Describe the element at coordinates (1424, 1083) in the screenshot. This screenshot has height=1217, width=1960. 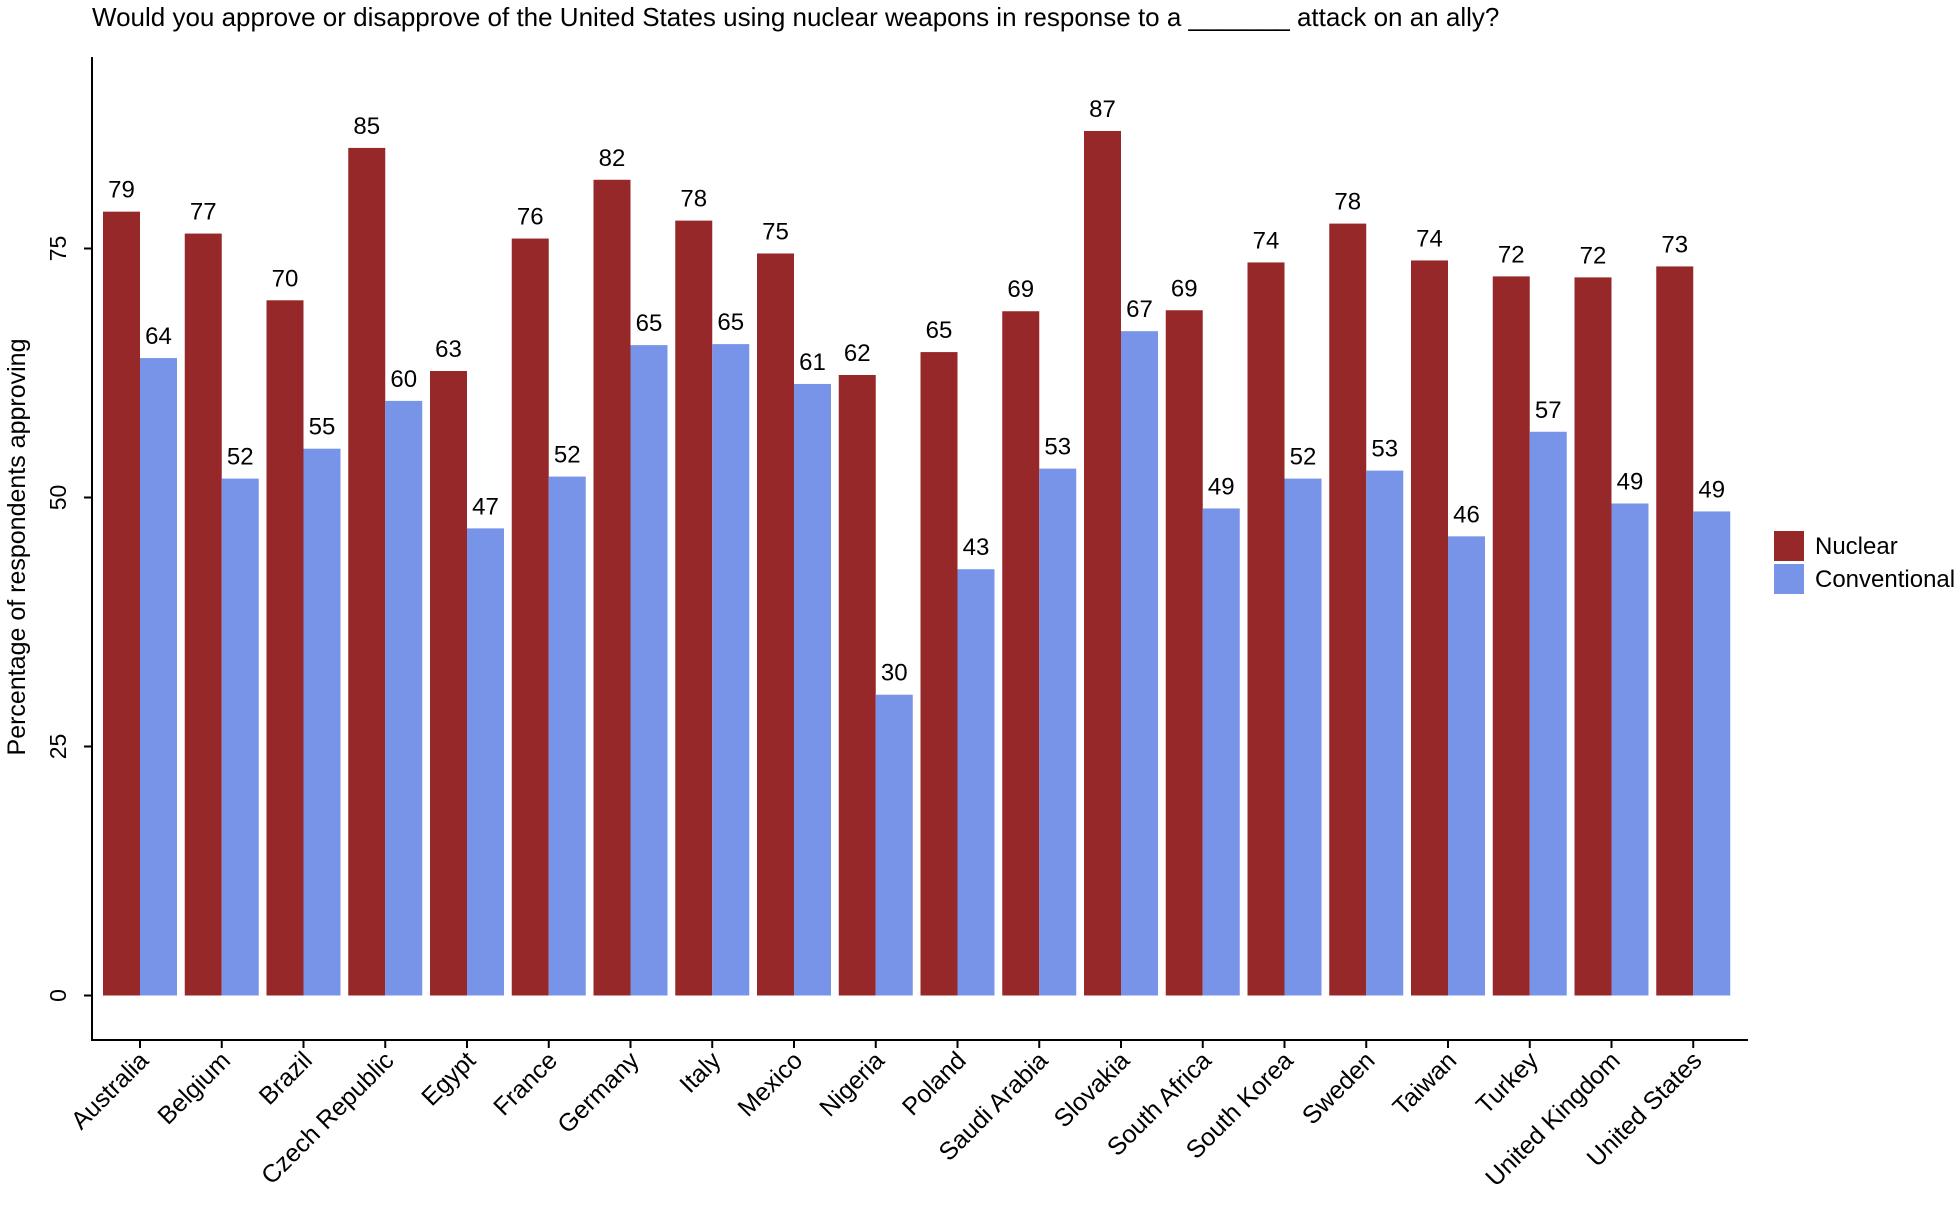
I see `x-tick-label: Taiwan` at that location.